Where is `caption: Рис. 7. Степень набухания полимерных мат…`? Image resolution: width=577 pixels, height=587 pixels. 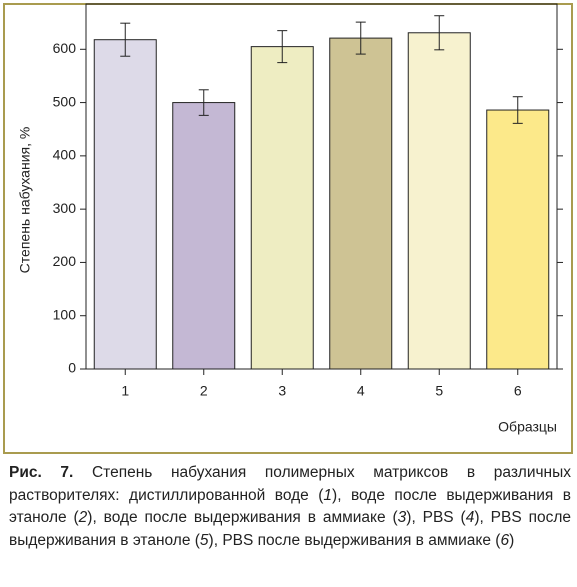
caption: Рис. 7. Степень набухания полимерных мат… is located at coordinates (290, 507).